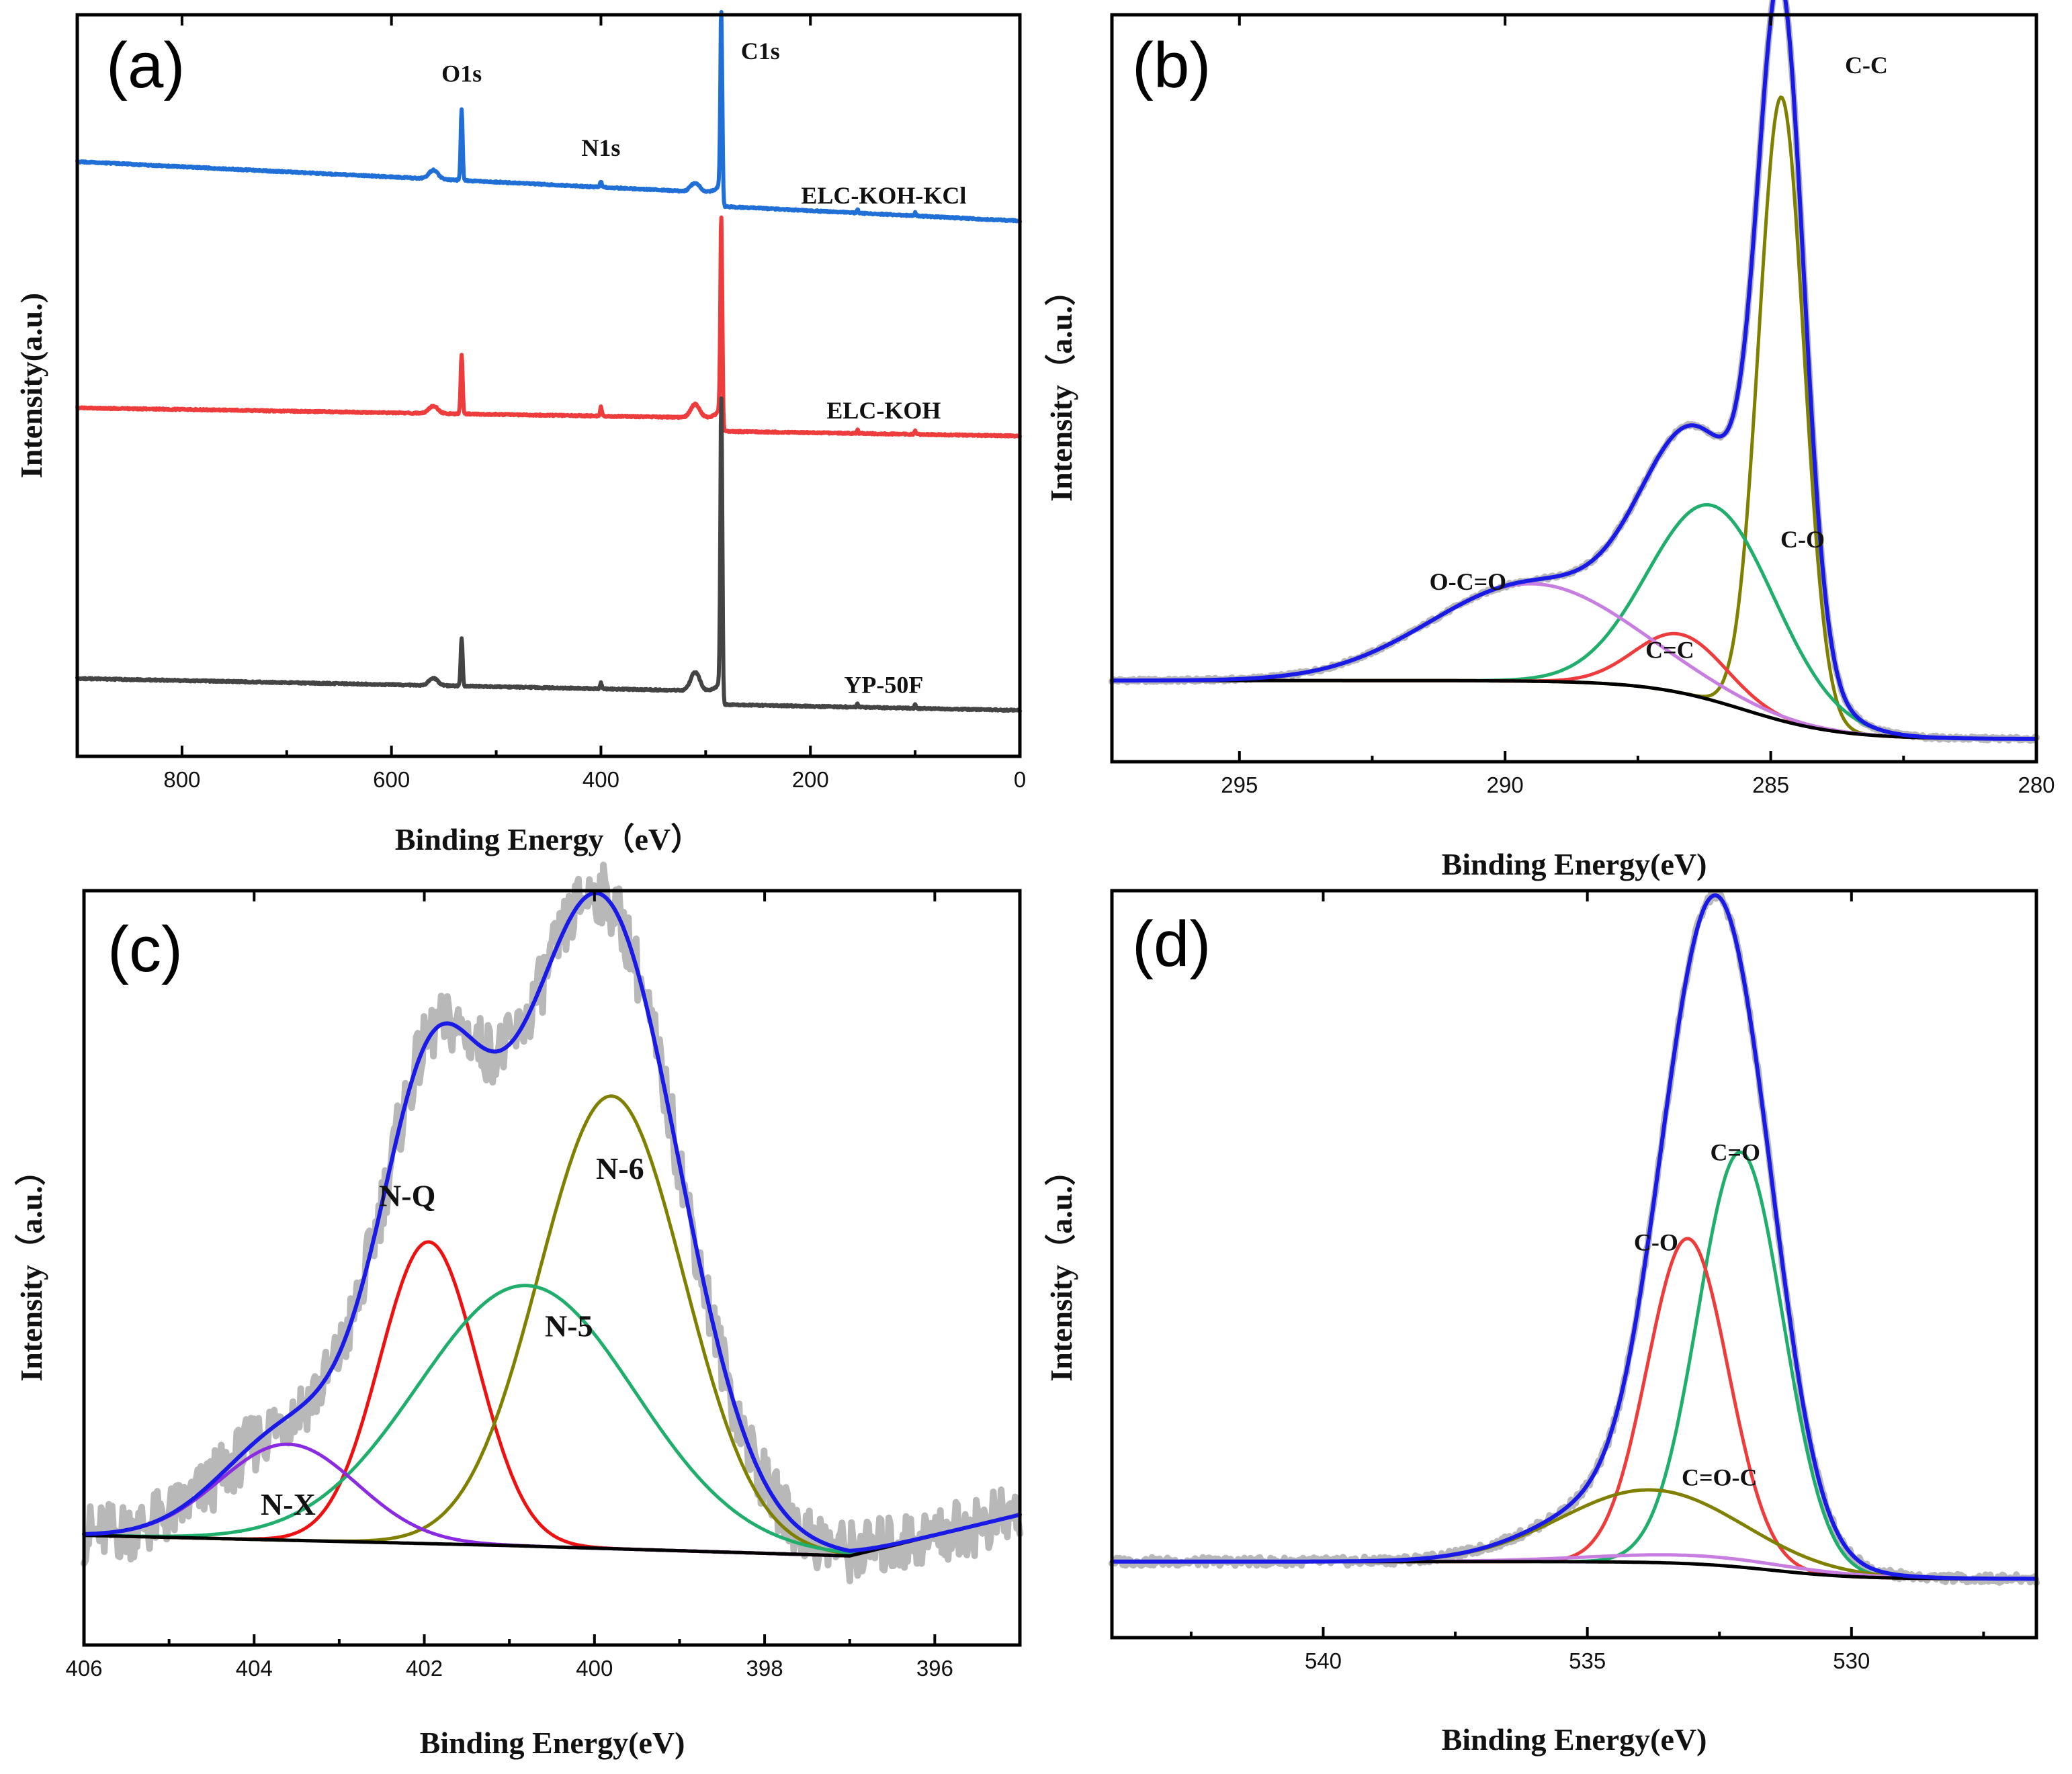 Image resolution: width=2072 pixels, height=1774 pixels. Describe the element at coordinates (764, 1668) in the screenshot. I see `x-tick-label-c-4: 398` at that location.